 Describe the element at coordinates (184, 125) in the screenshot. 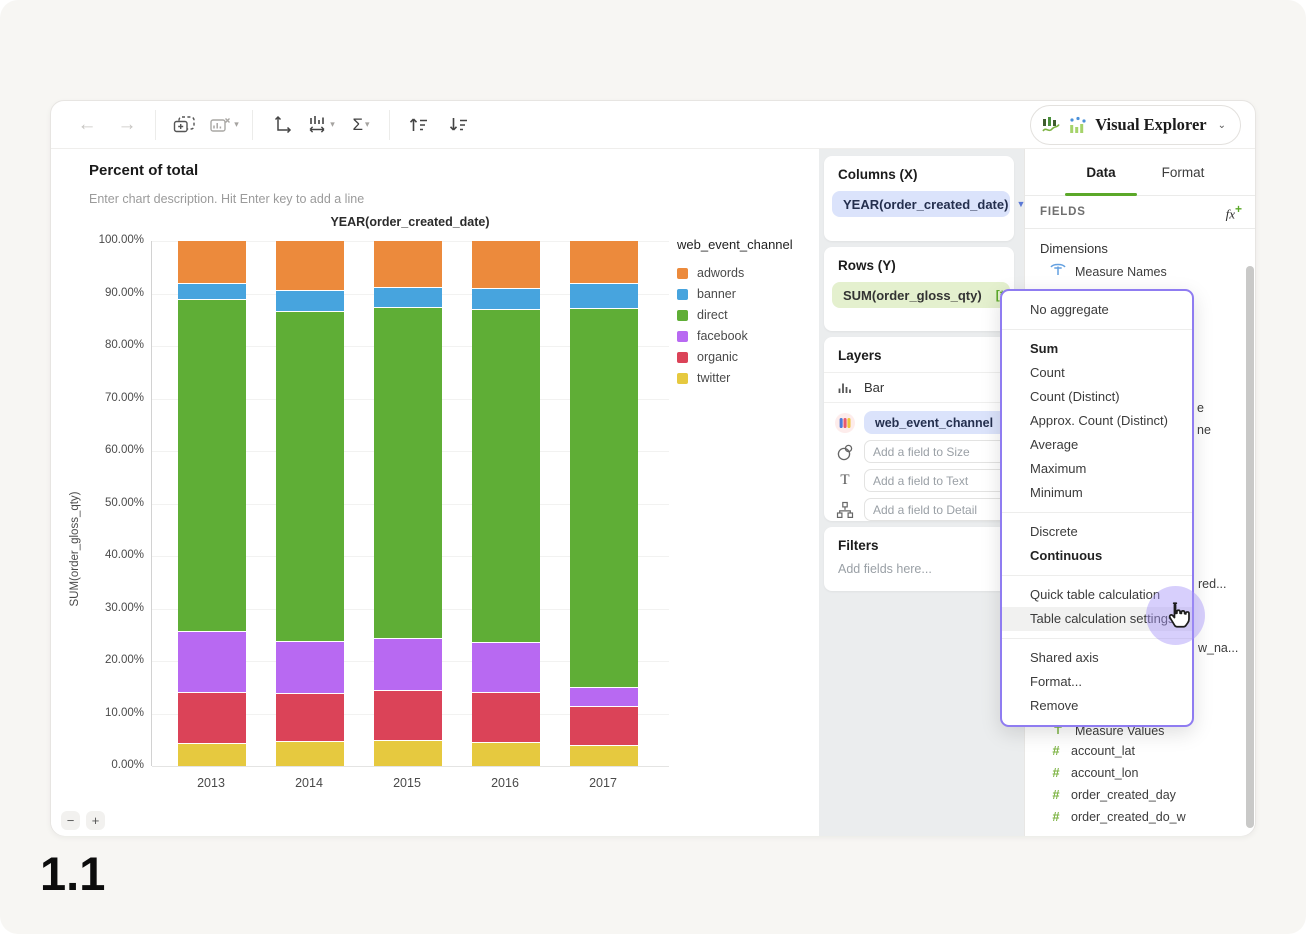

I see `add-chart-icon` at that location.